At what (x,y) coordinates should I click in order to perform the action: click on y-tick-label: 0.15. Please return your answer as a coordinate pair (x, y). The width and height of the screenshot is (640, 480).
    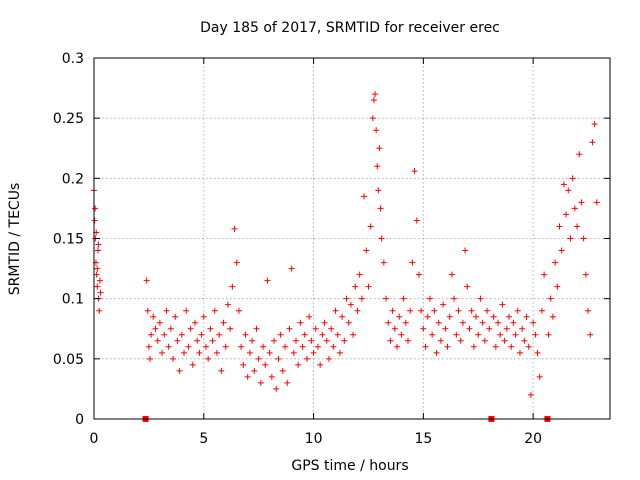
    Looking at the image, I should click on (68, 240).